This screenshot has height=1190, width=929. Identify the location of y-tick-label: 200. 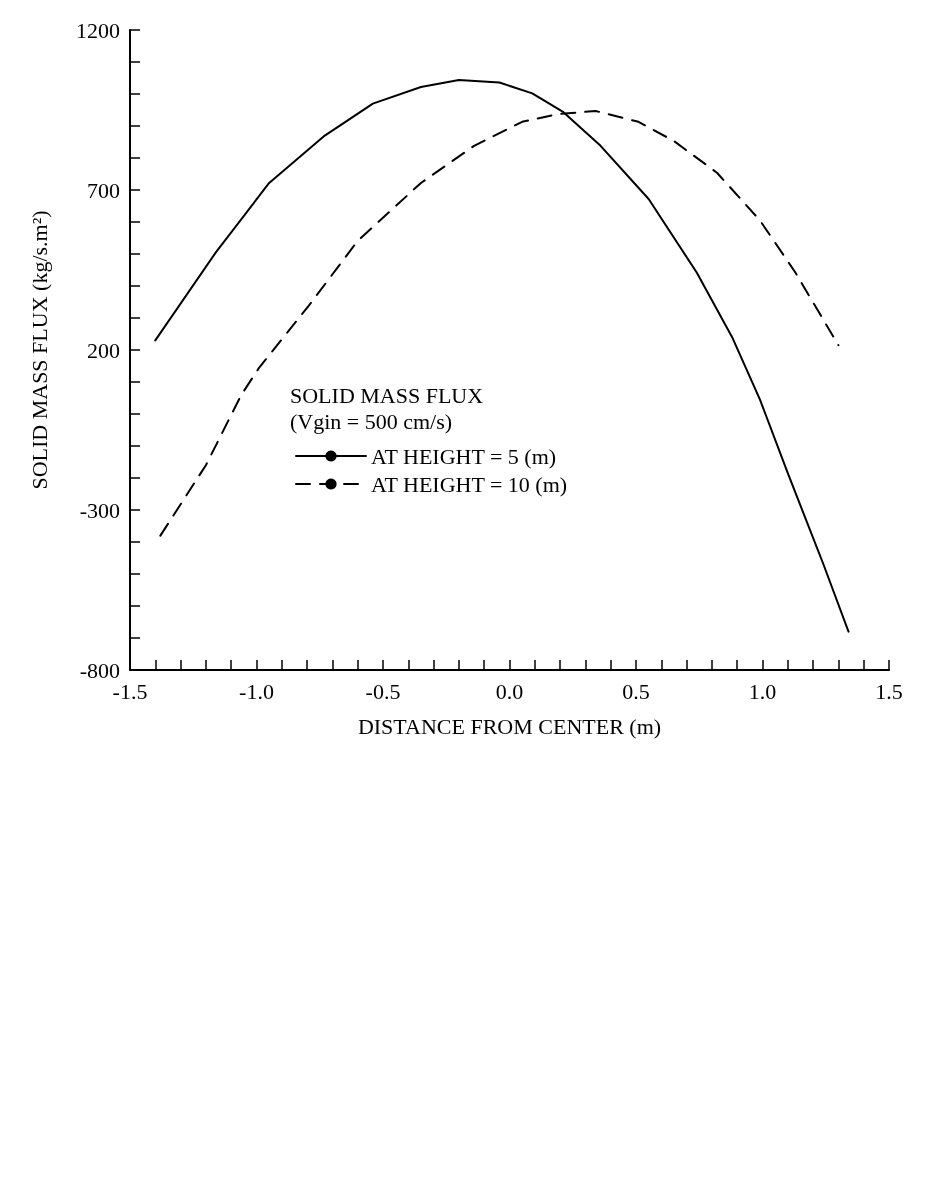
(103, 350).